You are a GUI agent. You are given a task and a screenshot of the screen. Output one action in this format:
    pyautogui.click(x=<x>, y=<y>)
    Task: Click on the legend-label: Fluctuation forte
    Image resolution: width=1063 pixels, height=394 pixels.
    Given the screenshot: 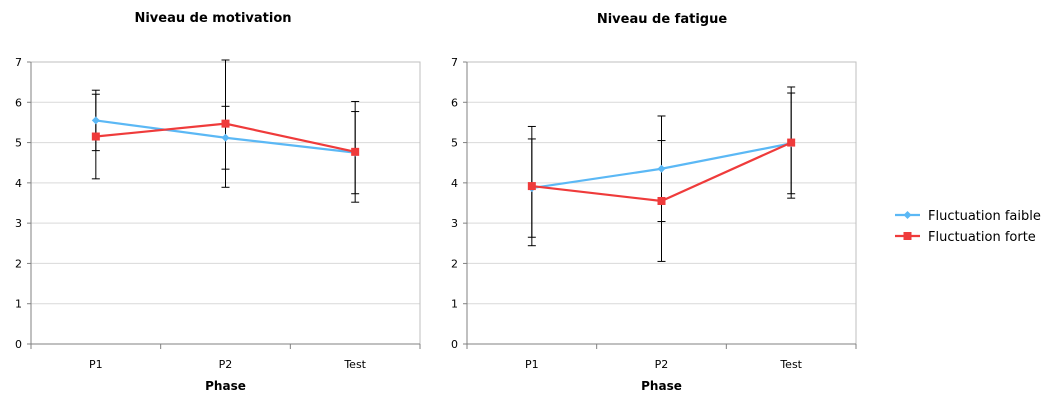 What is the action you would take?
    pyautogui.click(x=982, y=237)
    